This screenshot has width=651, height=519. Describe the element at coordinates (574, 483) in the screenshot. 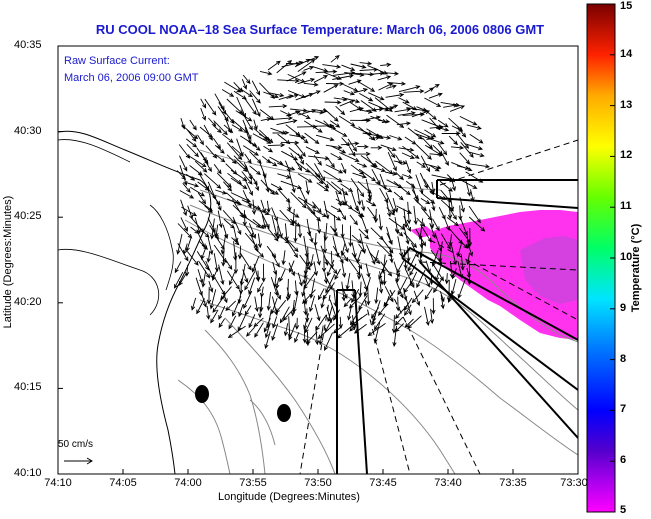

I see `x-tick-label: 73:30` at that location.